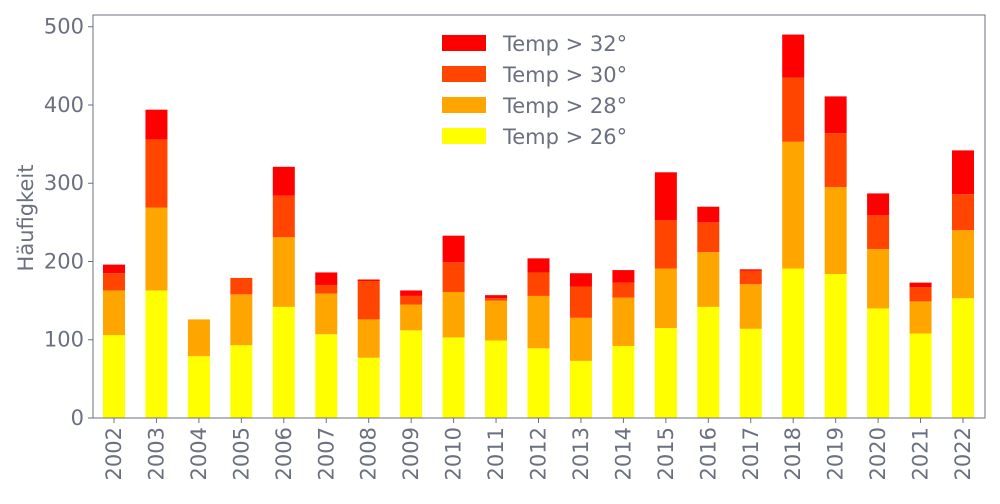  I want to click on x-tick-label: 2007, so click(326, 453).